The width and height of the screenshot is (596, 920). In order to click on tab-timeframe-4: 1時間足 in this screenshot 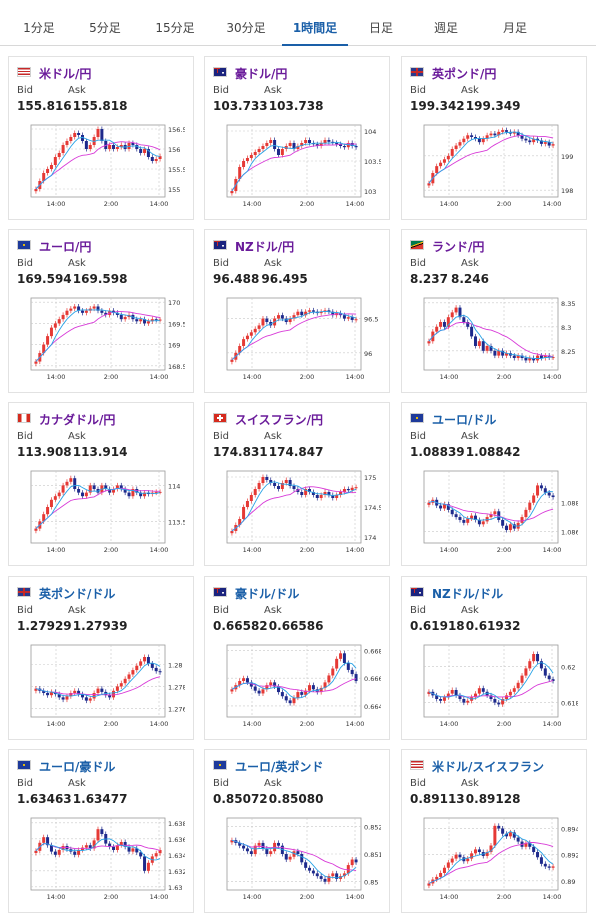, I will do `click(315, 23)`.